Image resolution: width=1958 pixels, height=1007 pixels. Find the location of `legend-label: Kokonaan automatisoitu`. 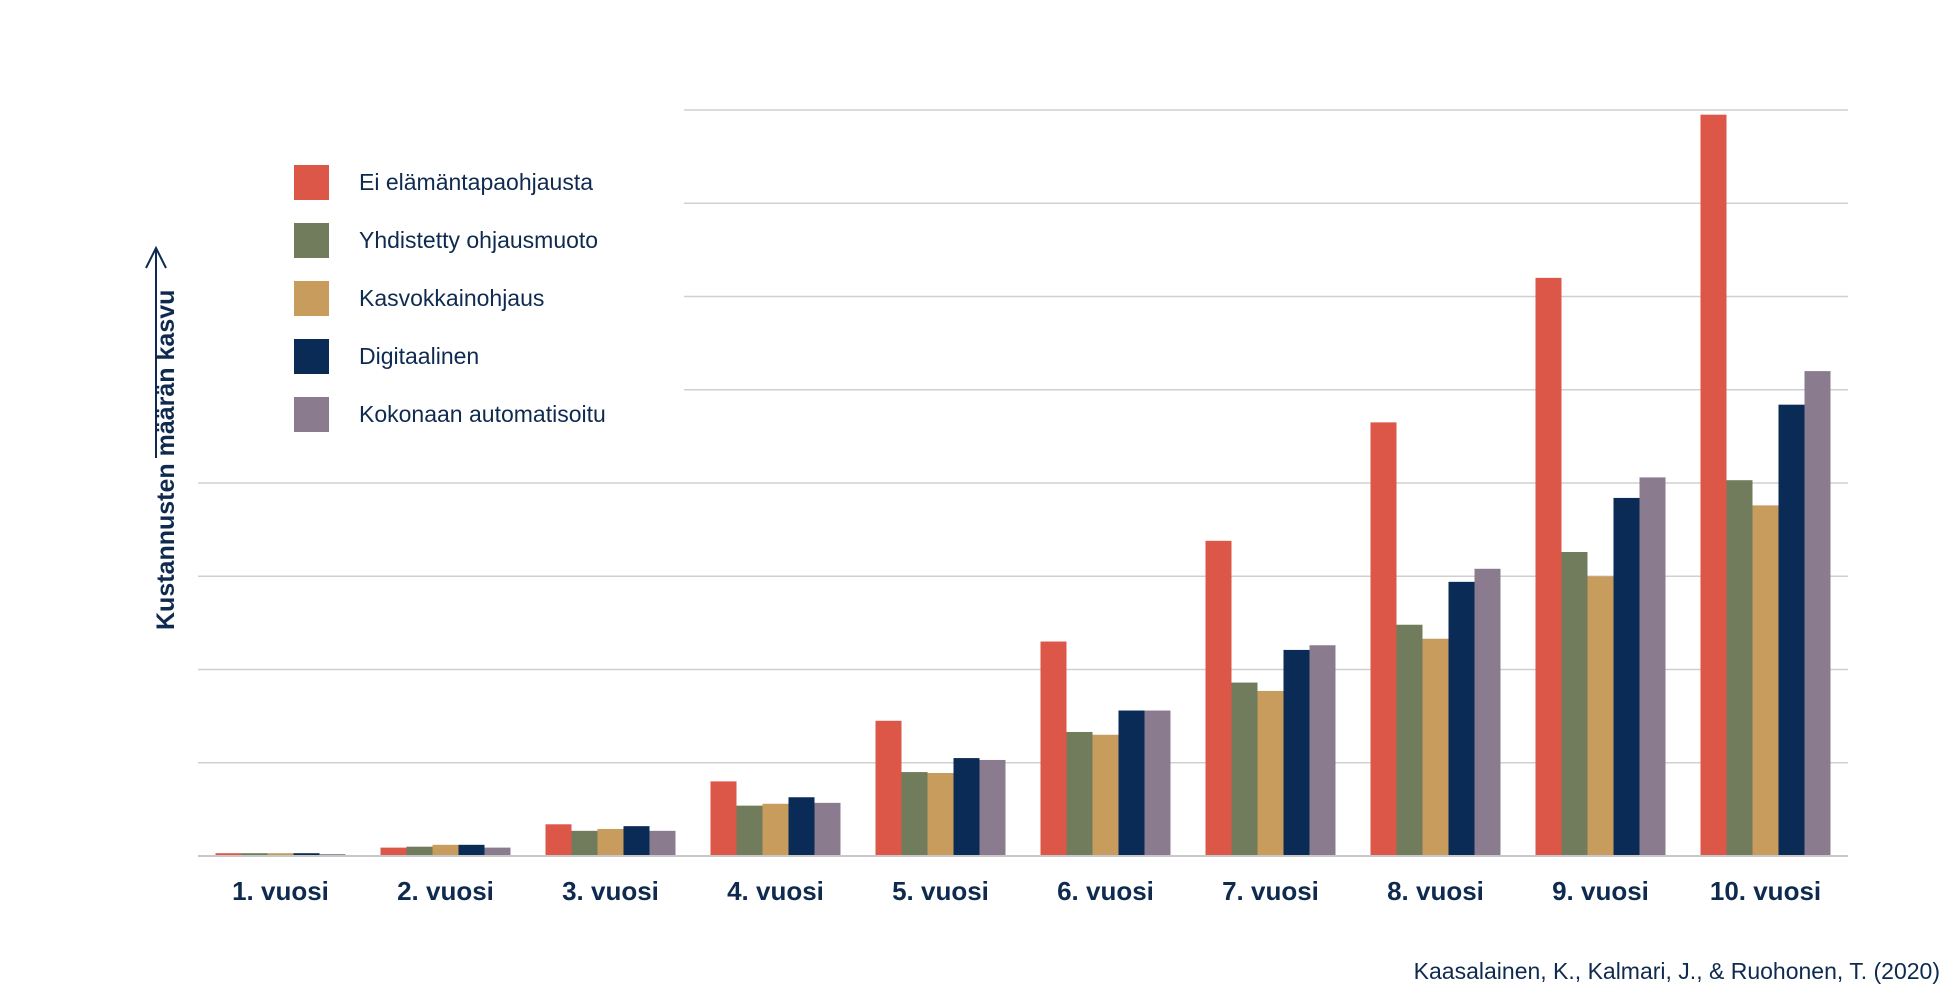

legend-label: Kokonaan automatisoitu is located at coordinates (482, 413).